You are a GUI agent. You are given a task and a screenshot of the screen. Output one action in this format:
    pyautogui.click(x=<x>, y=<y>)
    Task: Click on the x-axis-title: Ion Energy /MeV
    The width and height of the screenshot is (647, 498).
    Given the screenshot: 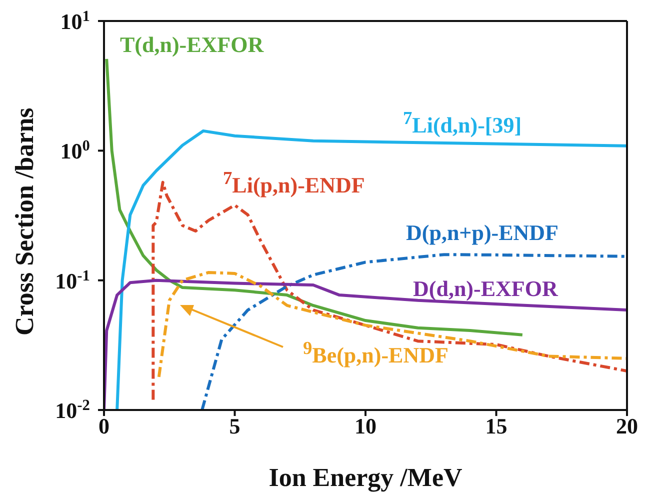 What is the action you would take?
    pyautogui.click(x=365, y=477)
    